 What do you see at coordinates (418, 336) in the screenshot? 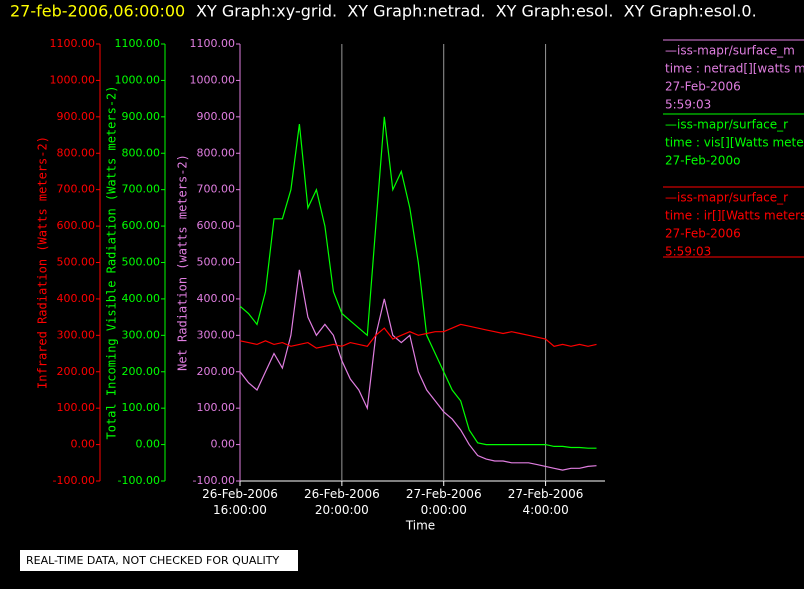
I see `series-line` at bounding box center [418, 336].